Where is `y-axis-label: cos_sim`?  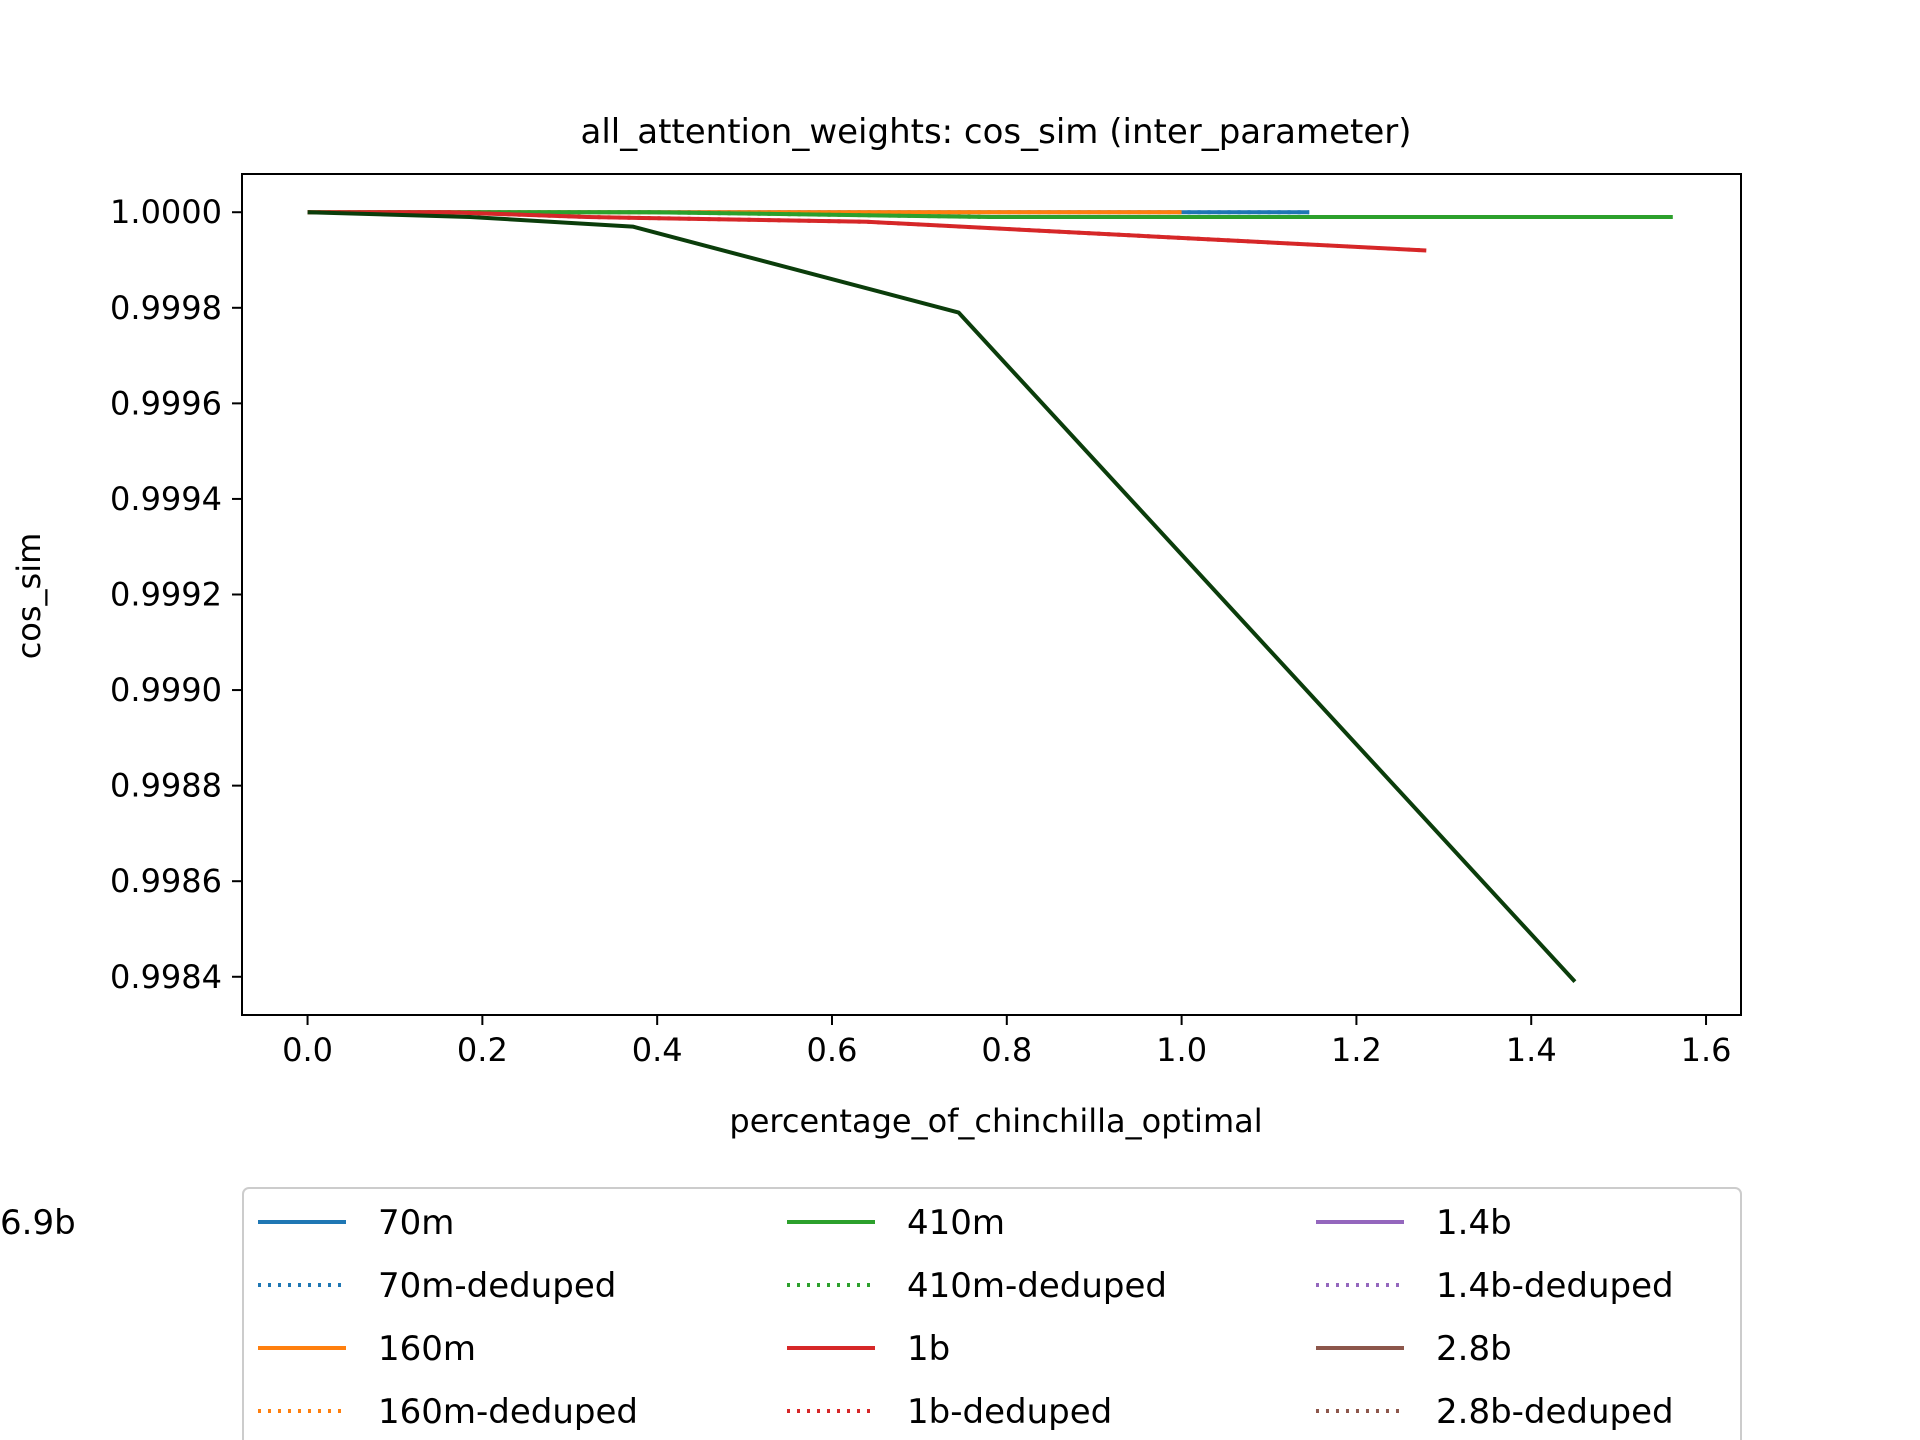
y-axis-label: cos_sim is located at coordinates (29, 596).